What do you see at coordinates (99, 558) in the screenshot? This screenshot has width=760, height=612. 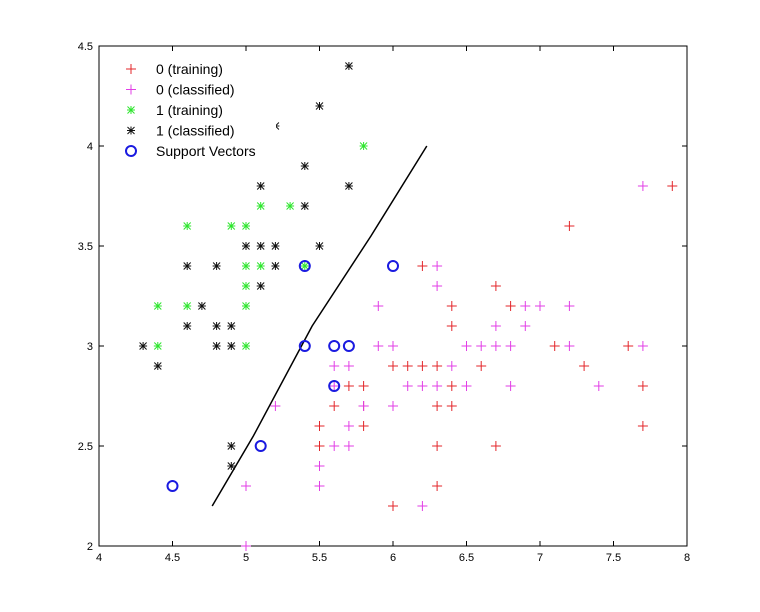 I see `x-tick-label: 4` at bounding box center [99, 558].